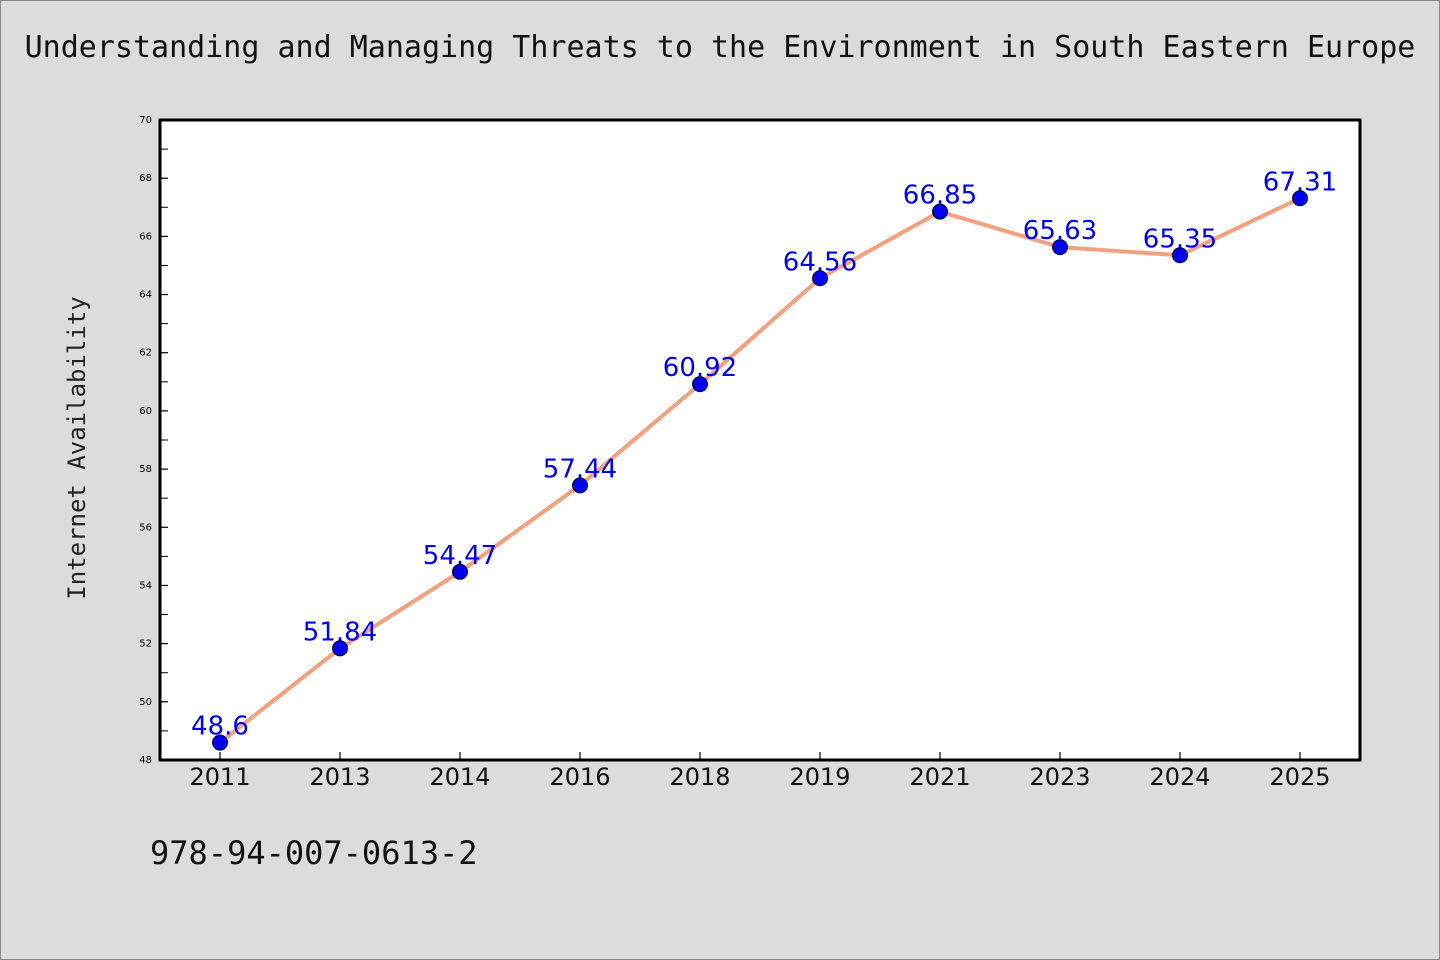 The image size is (1440, 960). I want to click on data-label: 67.31, so click(1300, 182).